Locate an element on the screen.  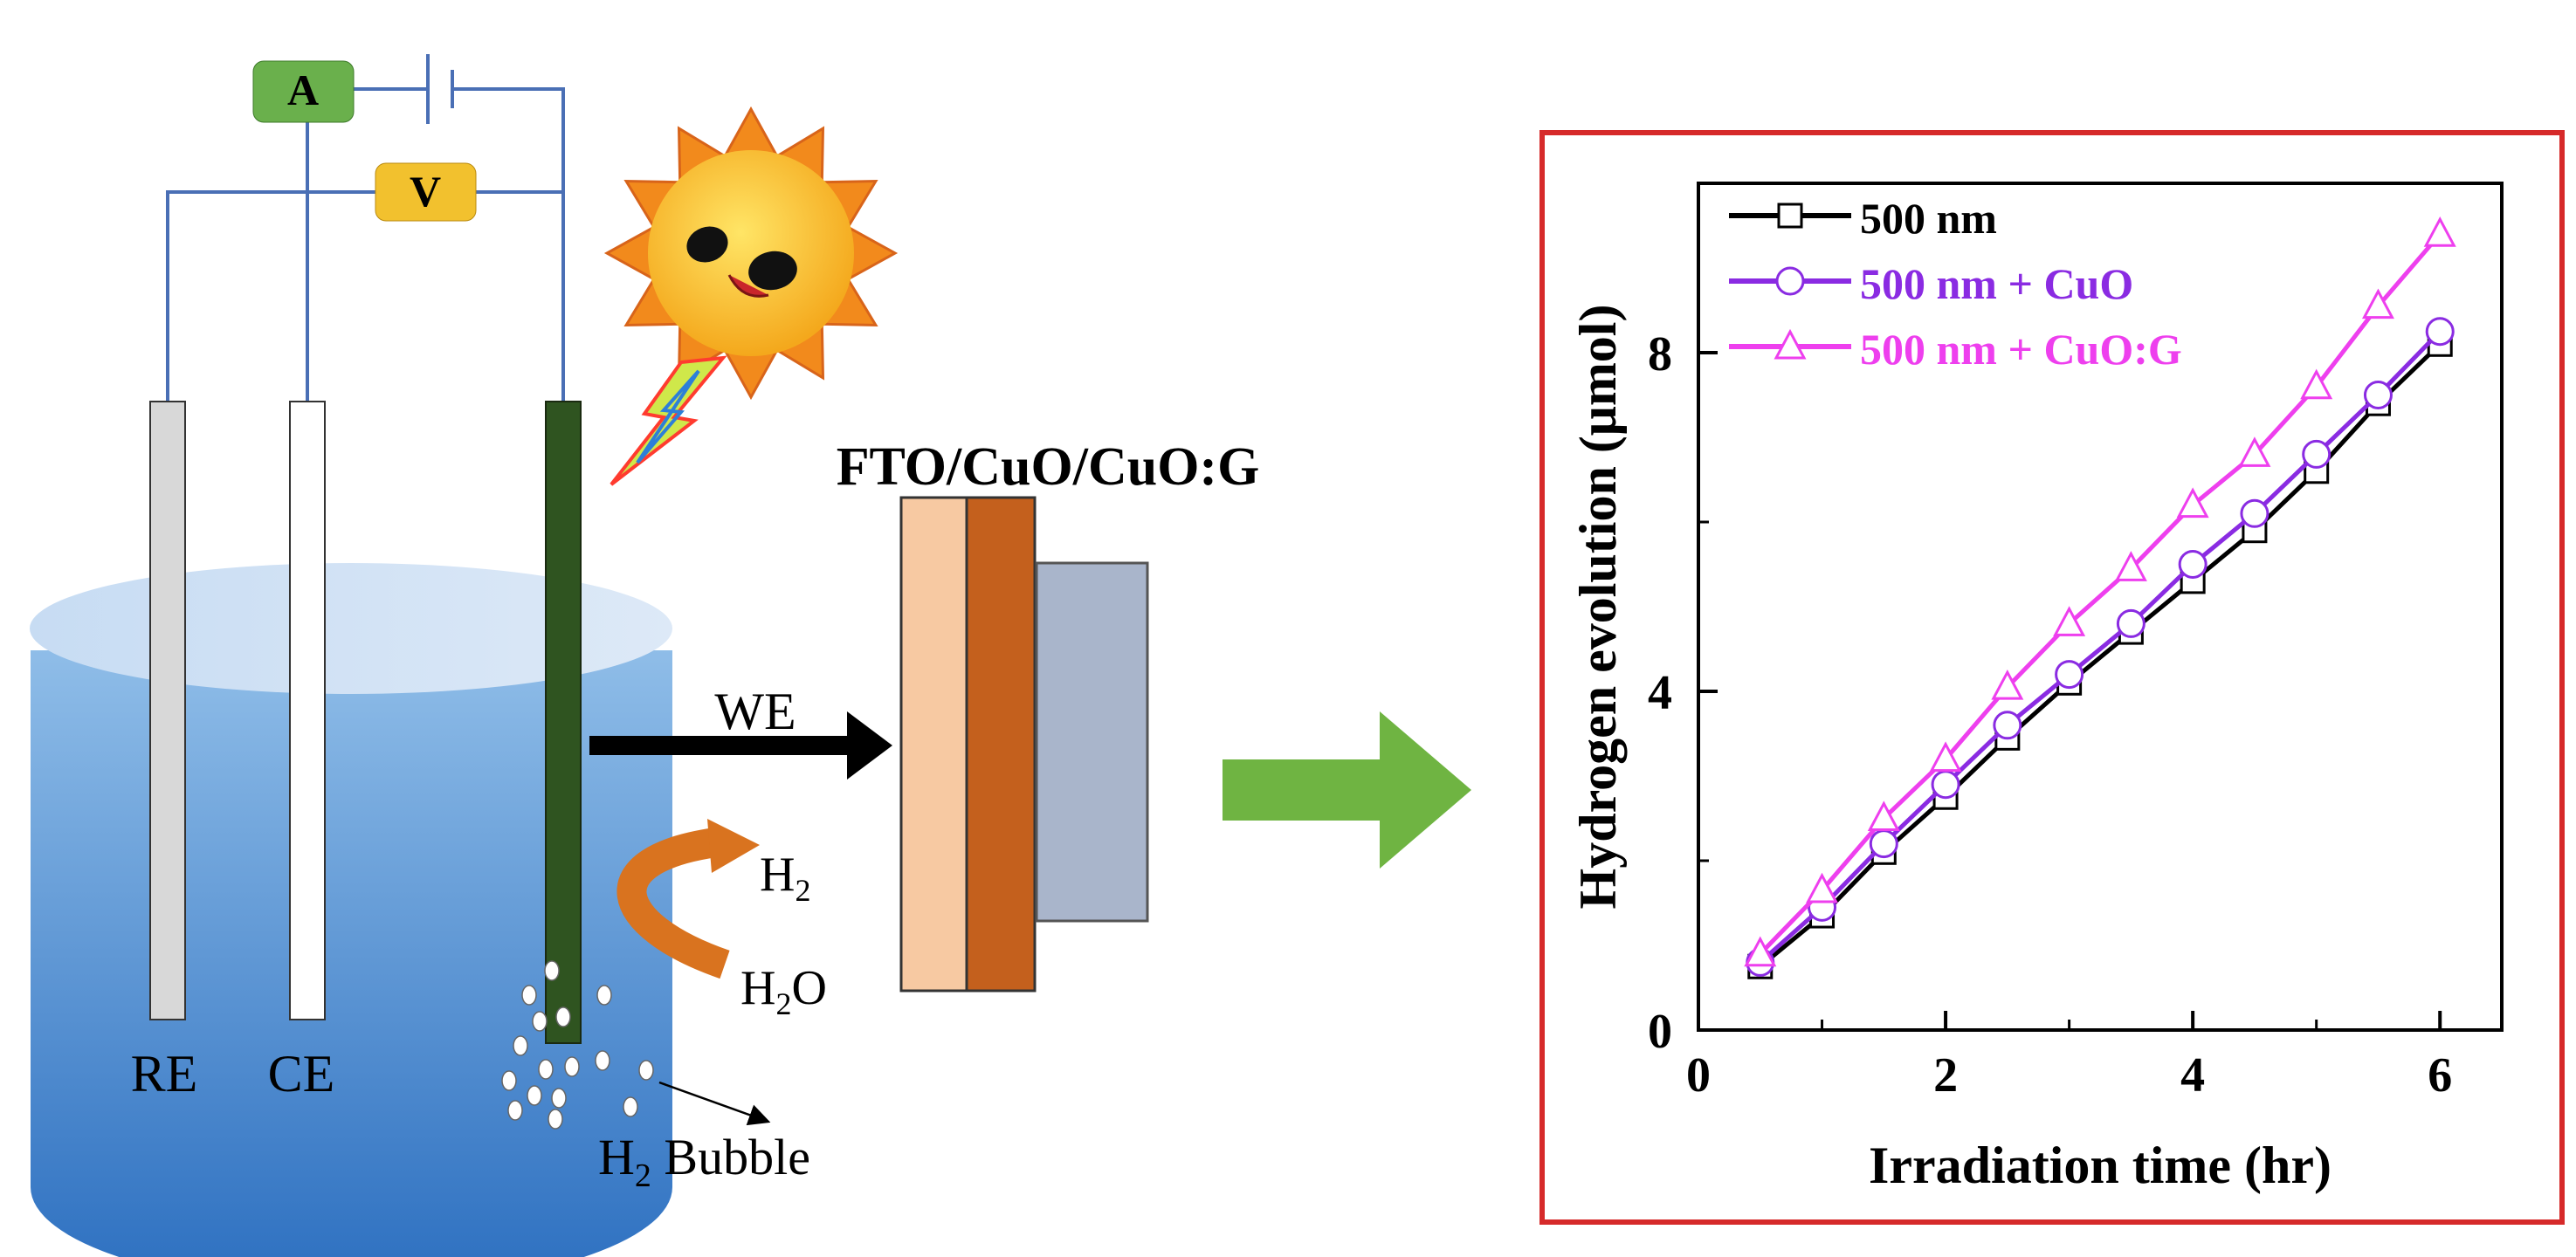
wire-re-voltmeter is located at coordinates (270, 296).